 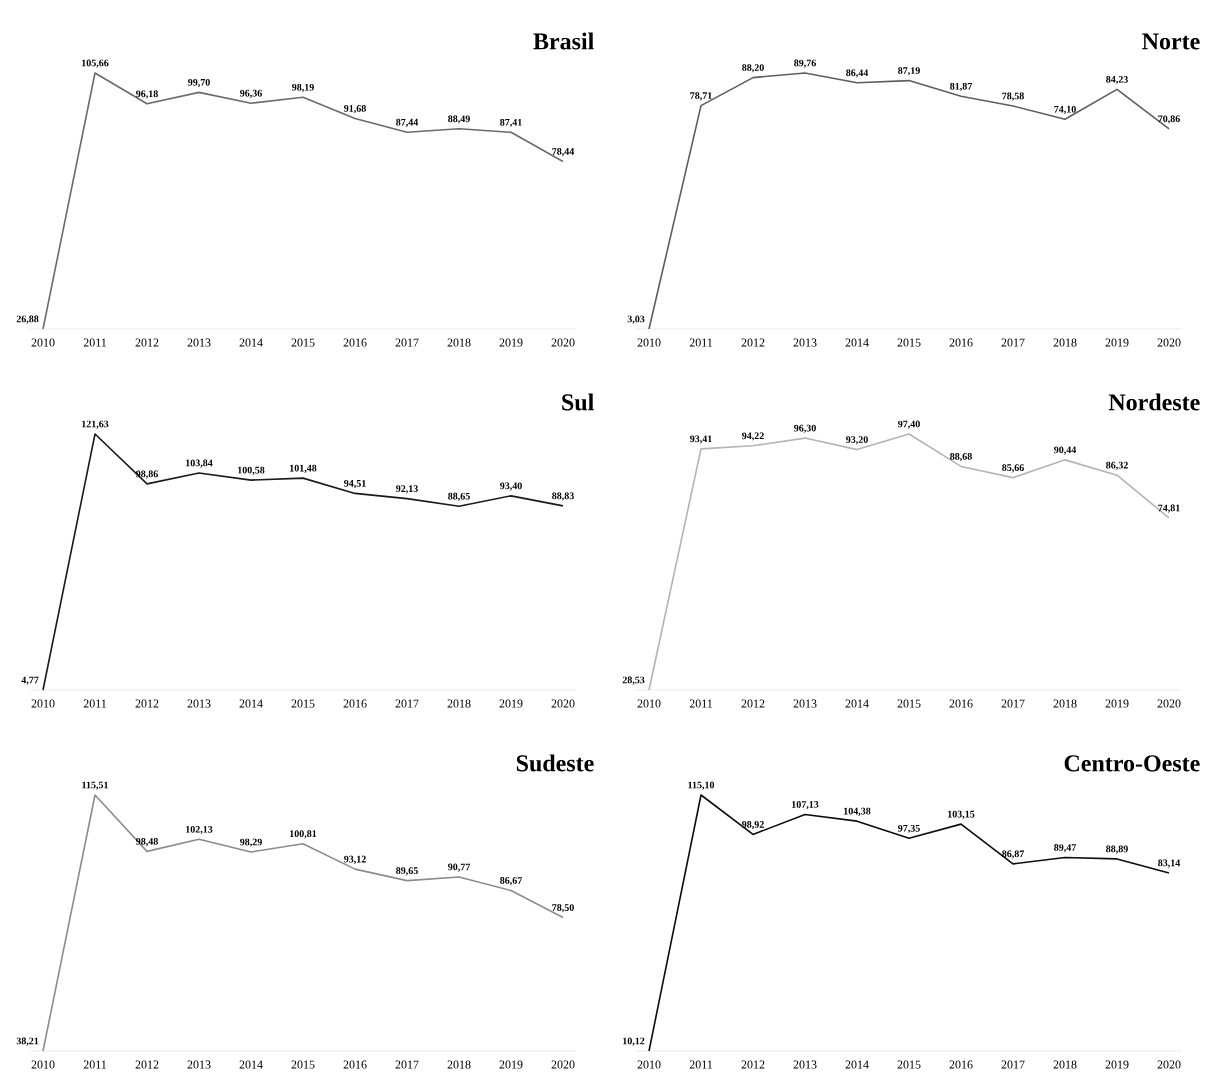 I want to click on data-label: 86,87, so click(x=1013, y=854).